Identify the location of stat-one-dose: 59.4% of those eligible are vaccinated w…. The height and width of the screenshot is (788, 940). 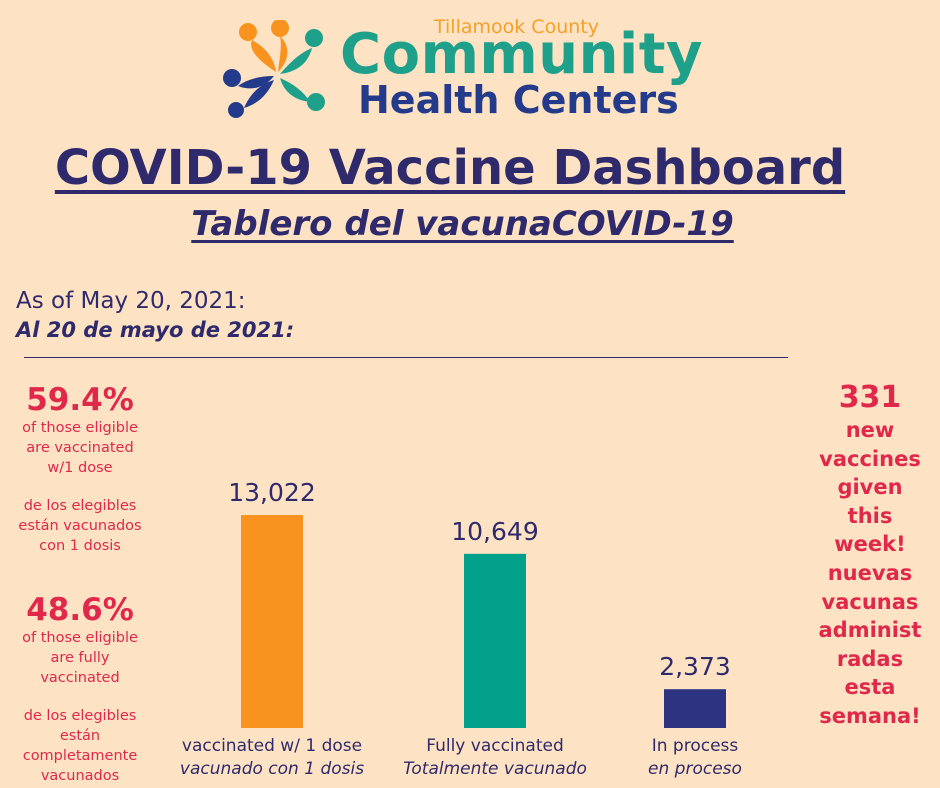
(80, 469).